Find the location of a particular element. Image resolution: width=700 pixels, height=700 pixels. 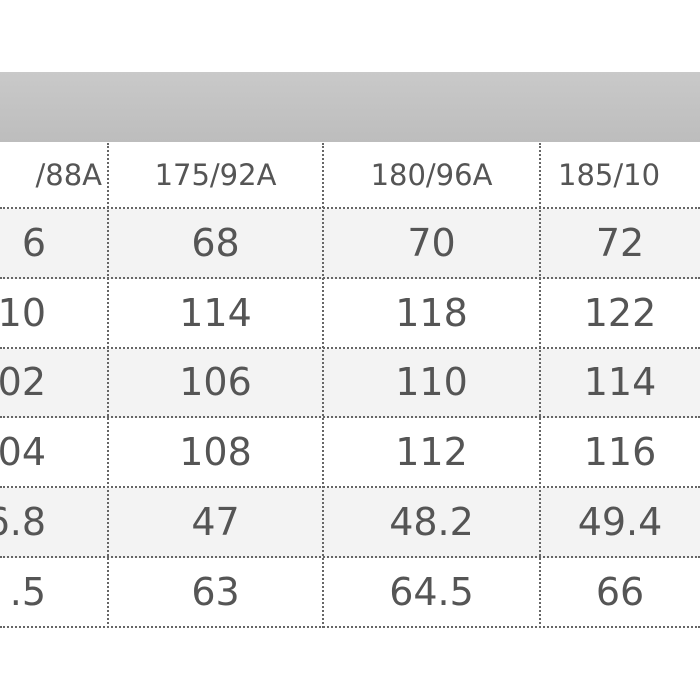

table-cell: 110 is located at coordinates (431, 382).